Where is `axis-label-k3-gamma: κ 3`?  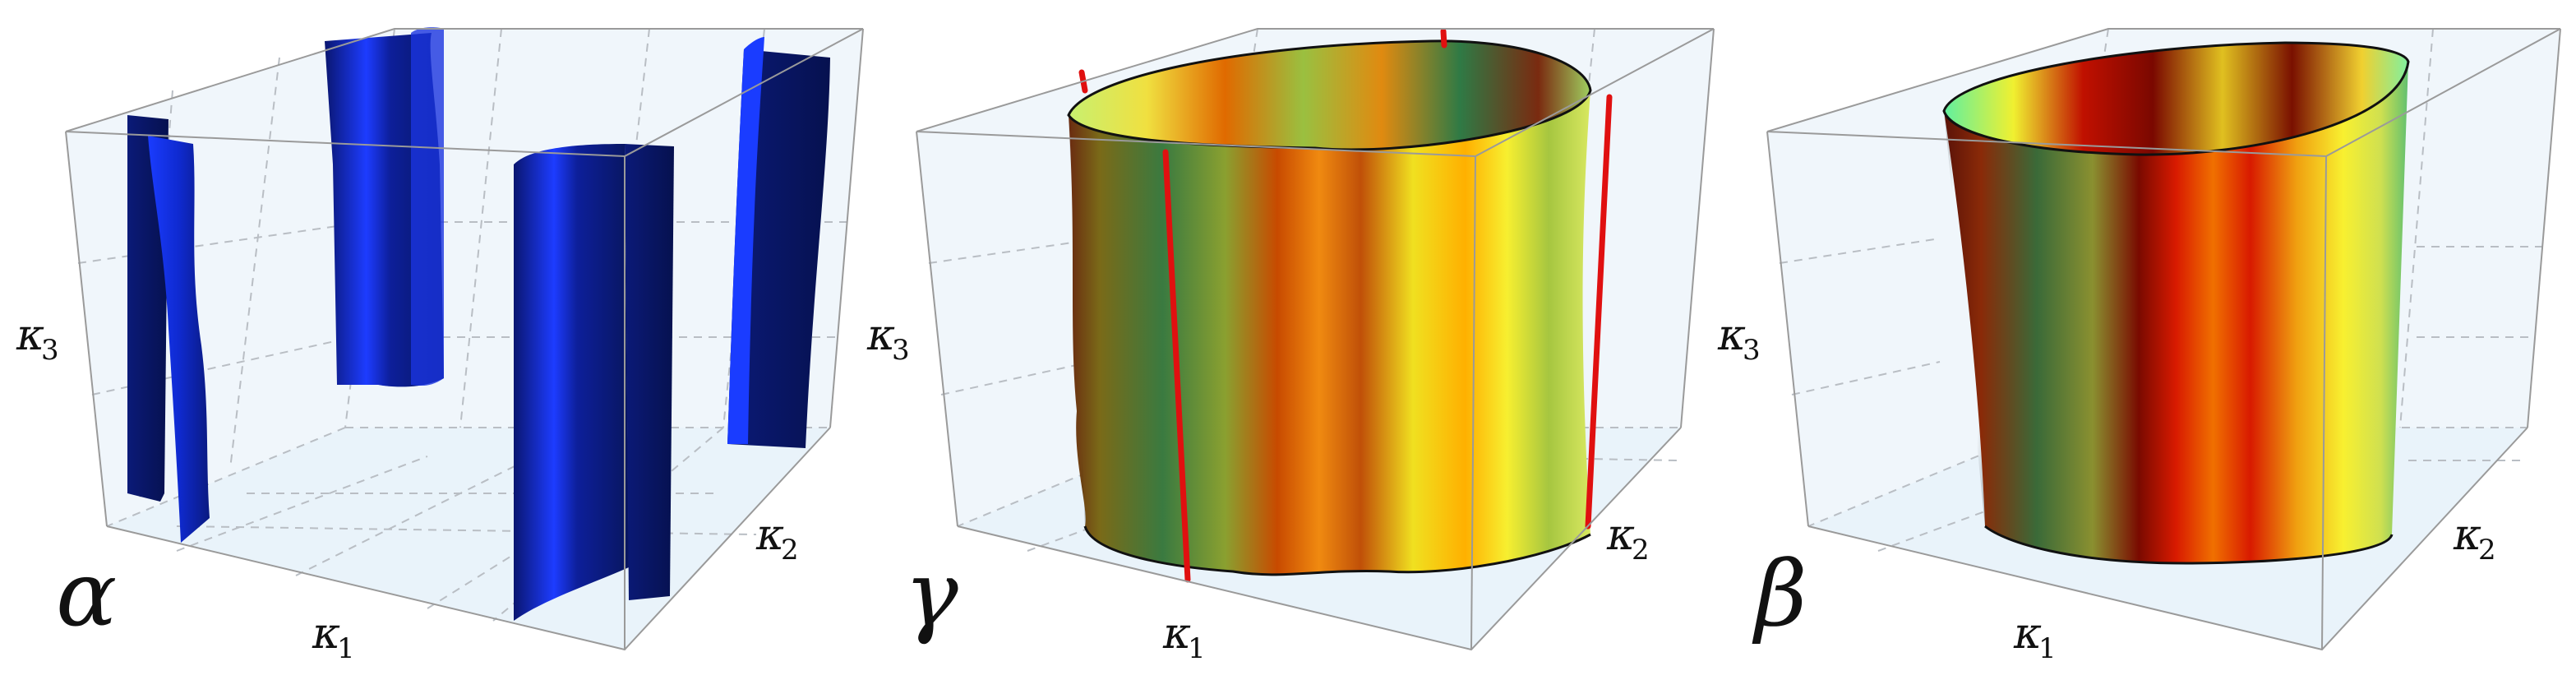
axis-label-k3-gamma: κ 3 is located at coordinates (888, 339).